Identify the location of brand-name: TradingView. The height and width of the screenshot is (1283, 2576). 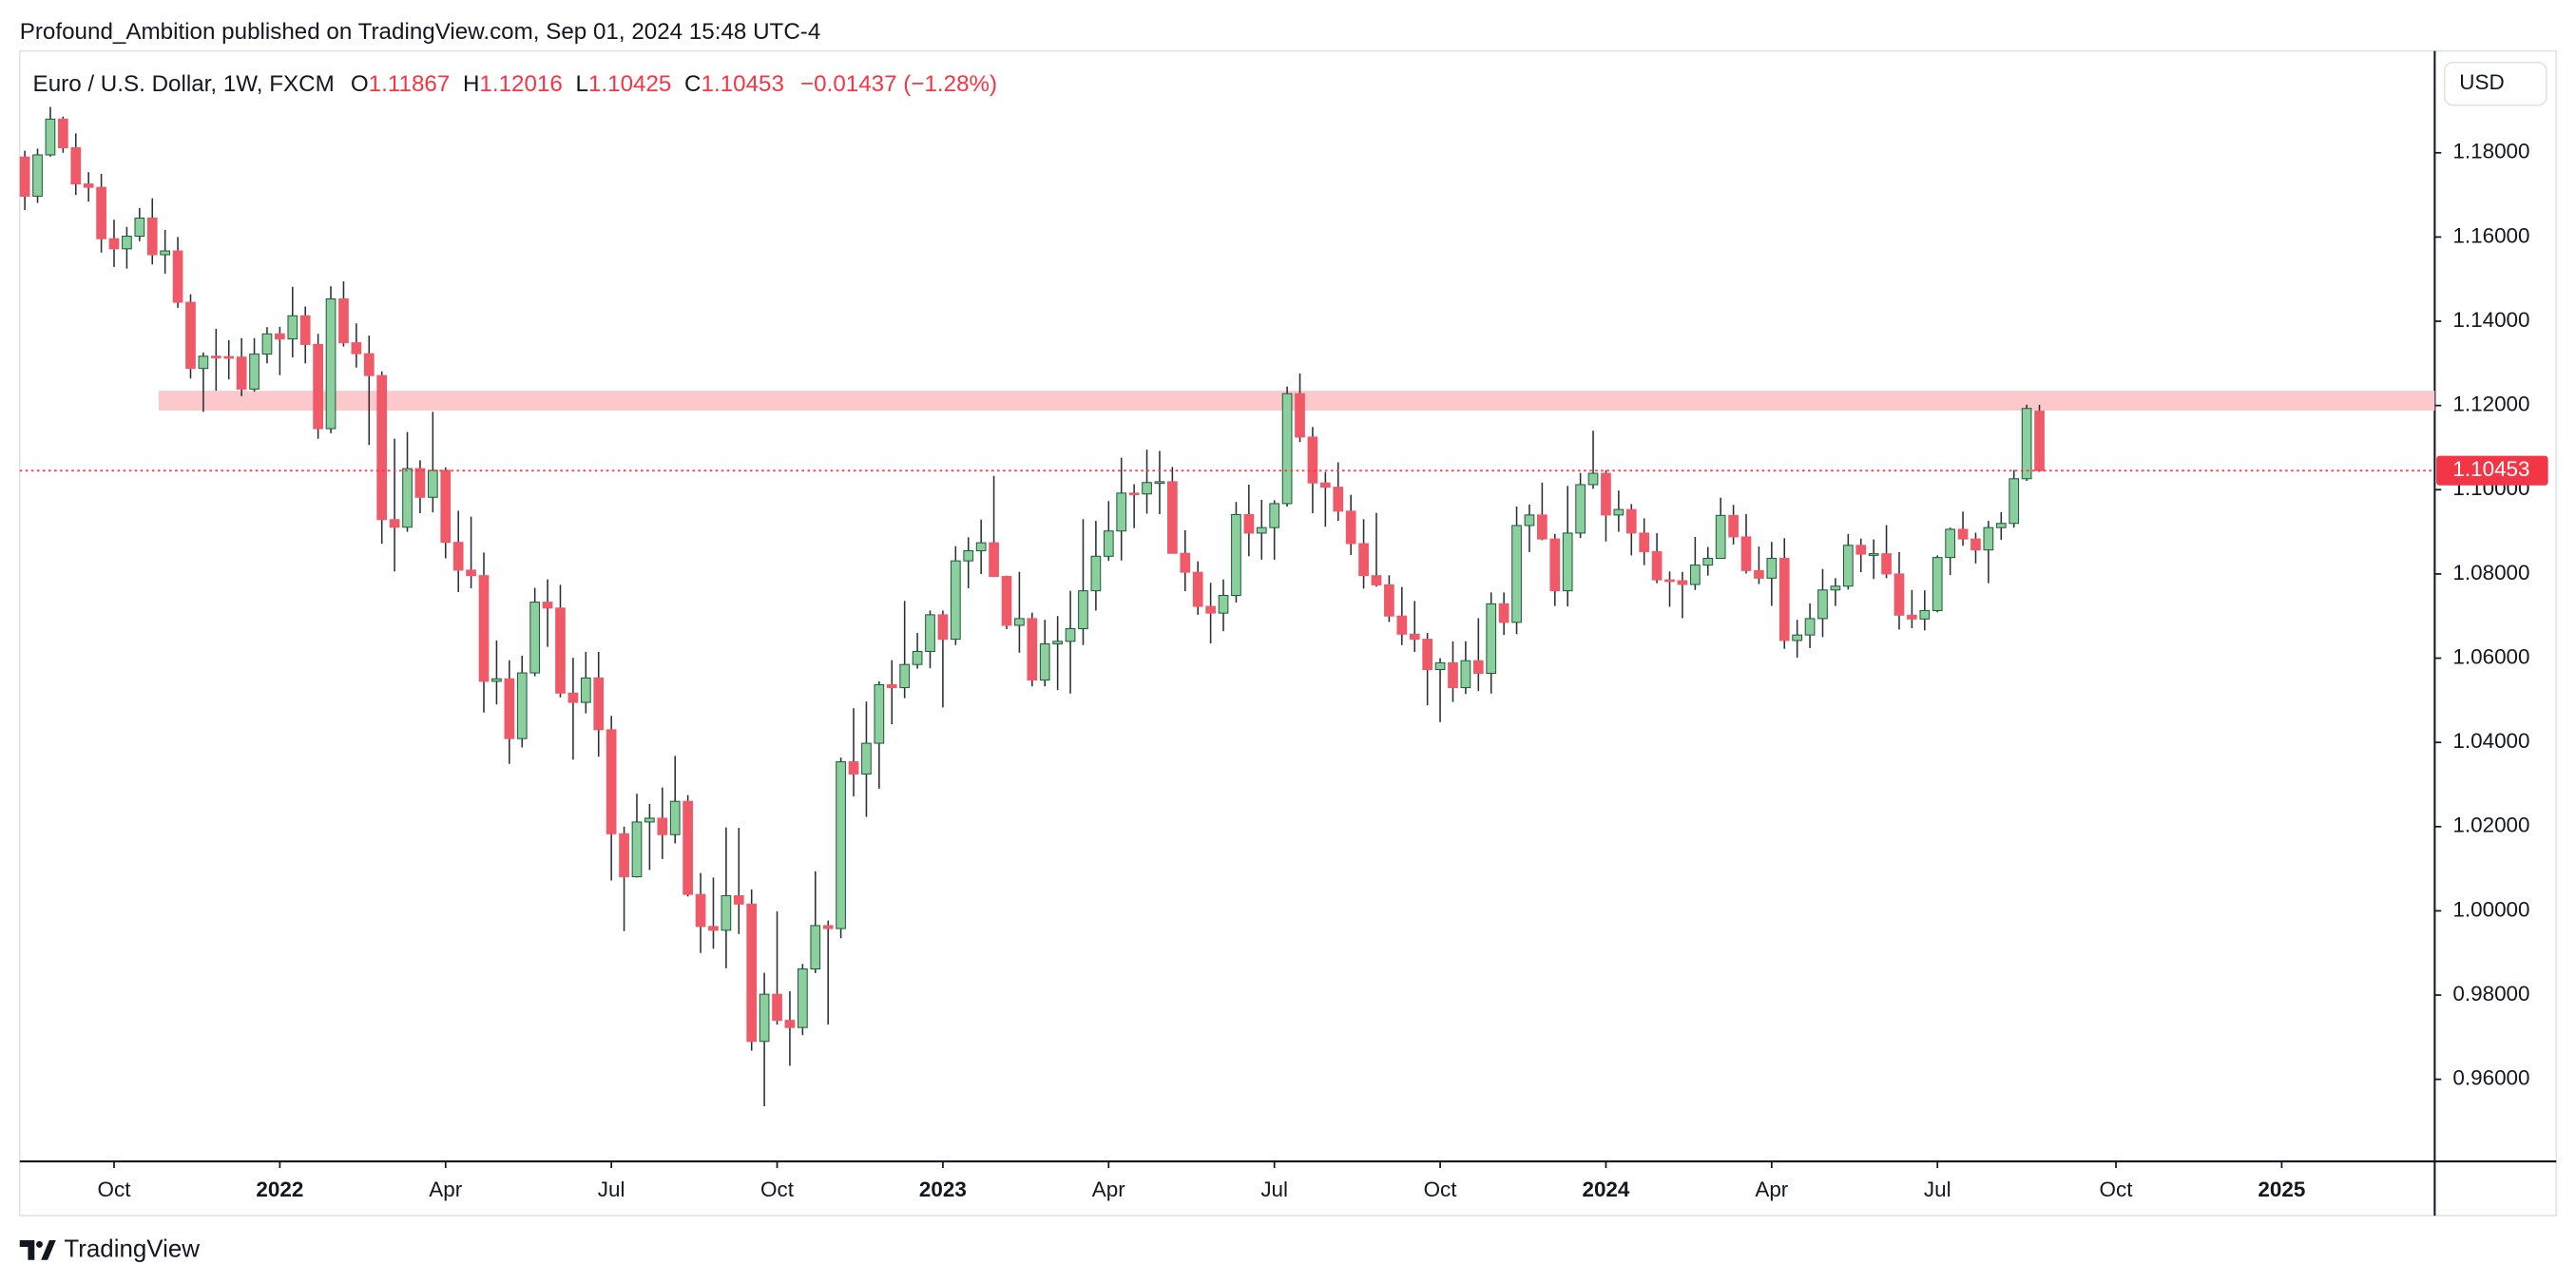
(132, 1249).